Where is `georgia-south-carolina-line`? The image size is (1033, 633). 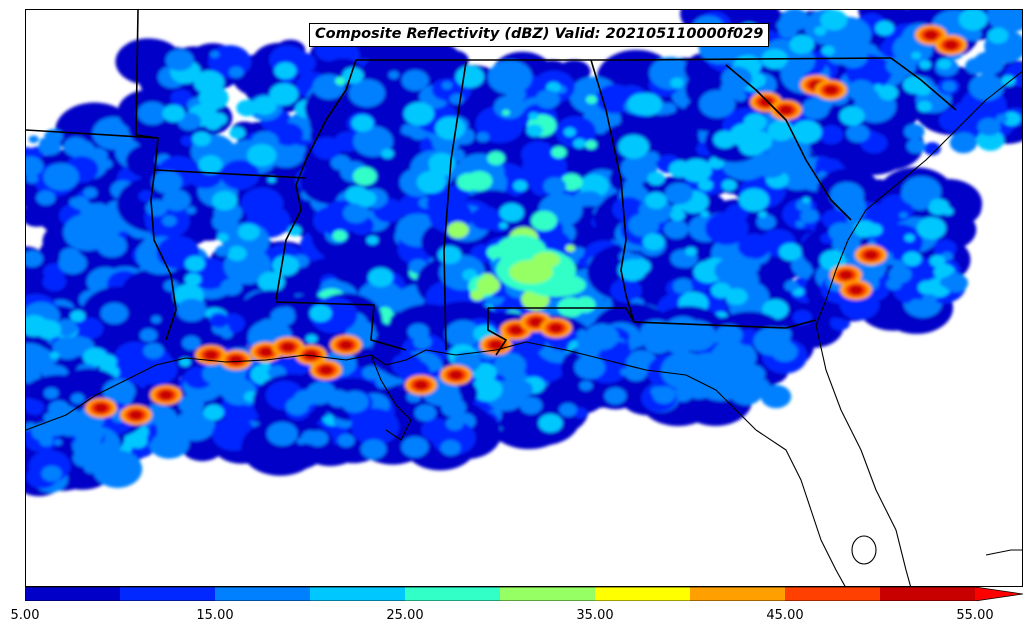
georgia-south-carolina-line is located at coordinates (788, 142).